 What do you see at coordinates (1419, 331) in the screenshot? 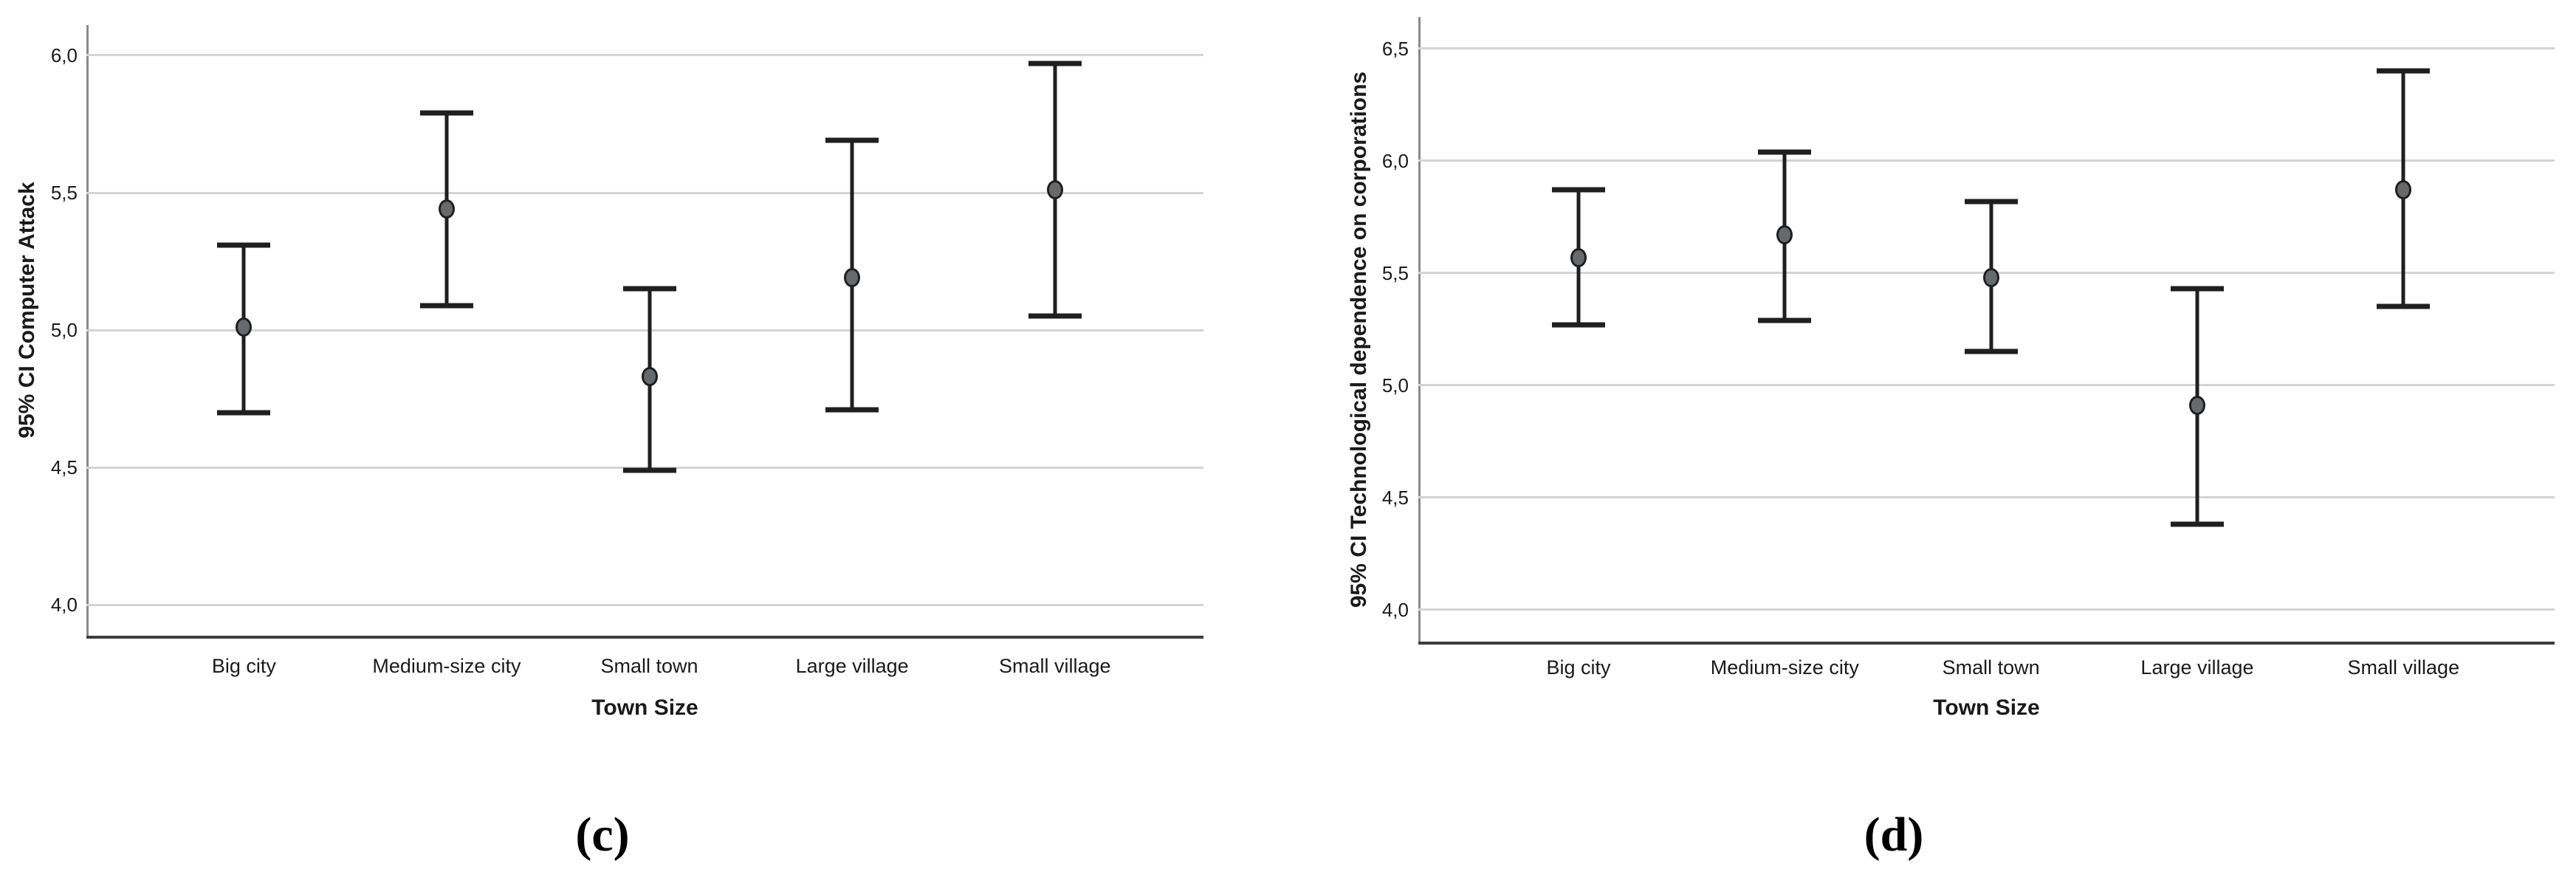
I see `y-axis-line-d` at bounding box center [1419, 331].